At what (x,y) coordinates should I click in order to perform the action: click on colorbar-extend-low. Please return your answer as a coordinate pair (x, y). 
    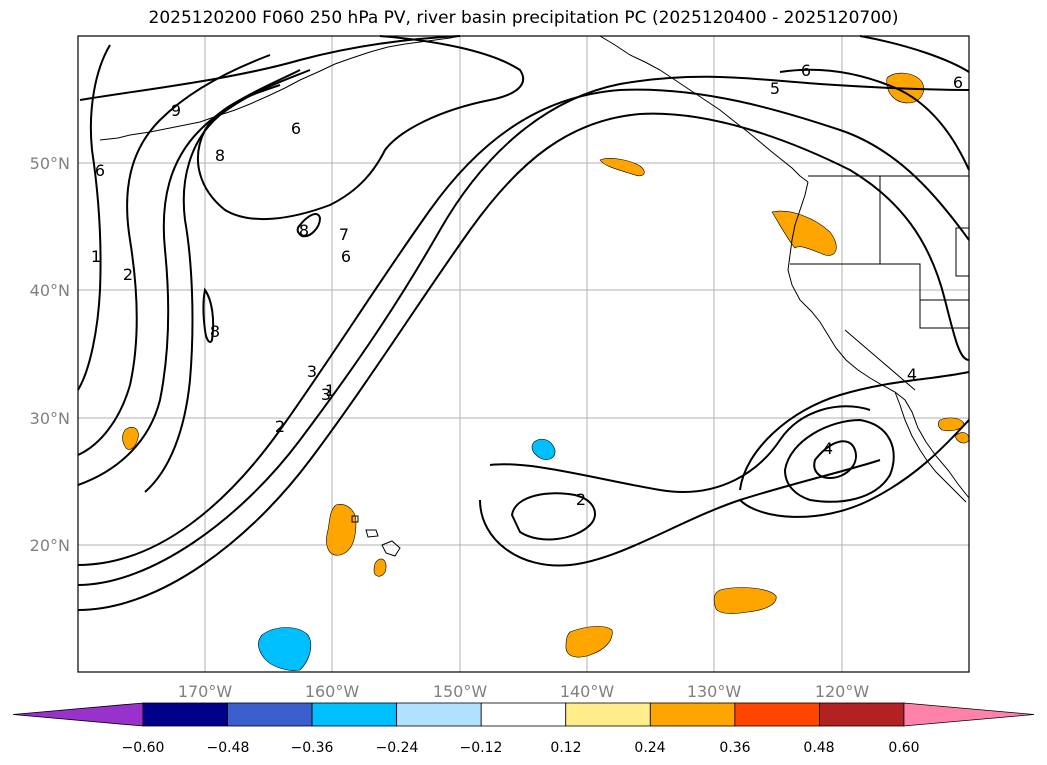
    Looking at the image, I should click on (78, 714).